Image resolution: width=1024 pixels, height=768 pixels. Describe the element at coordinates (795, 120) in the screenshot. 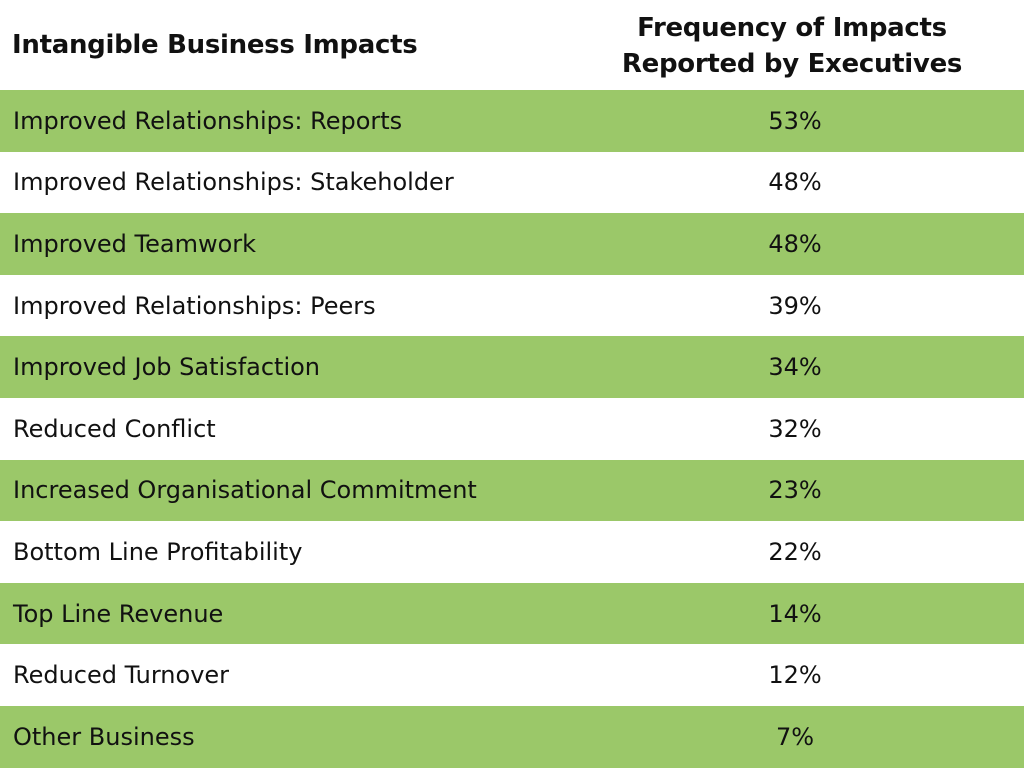

I see `row-value: 53%` at that location.